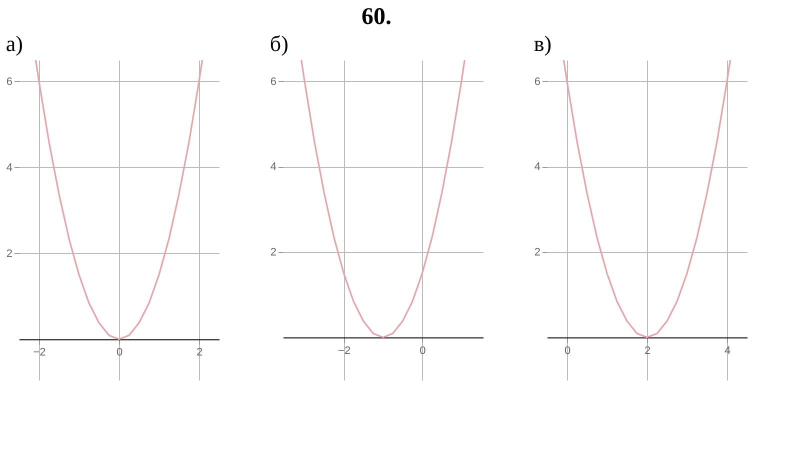 The height and width of the screenshot is (473, 799). I want to click on chart-title: в), so click(543, 43).